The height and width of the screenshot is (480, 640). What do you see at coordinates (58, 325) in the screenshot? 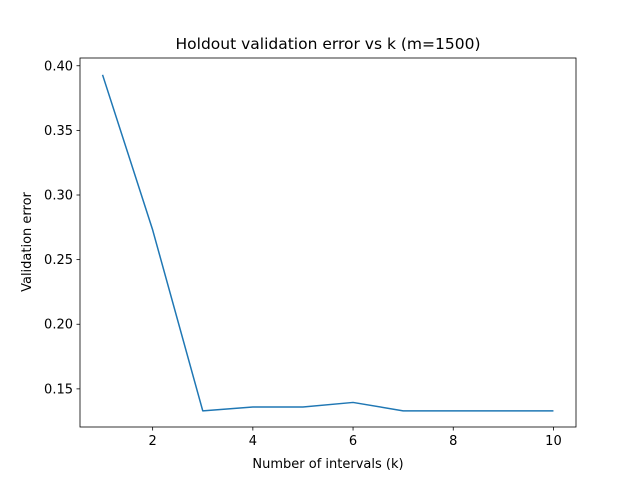
I see `y-tick-label: 0.20` at bounding box center [58, 325].